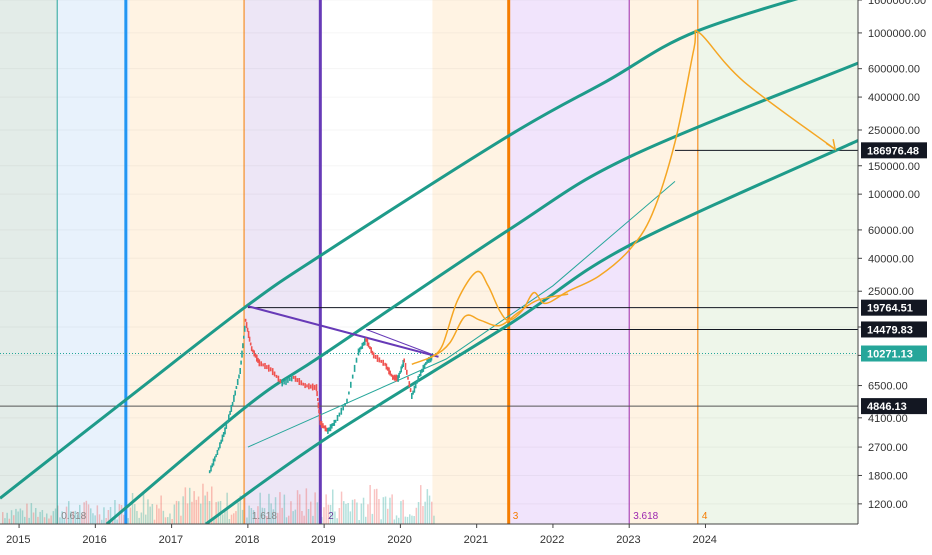 The height and width of the screenshot is (555, 932). I want to click on y-tick-label: 1800.00, so click(888, 476).